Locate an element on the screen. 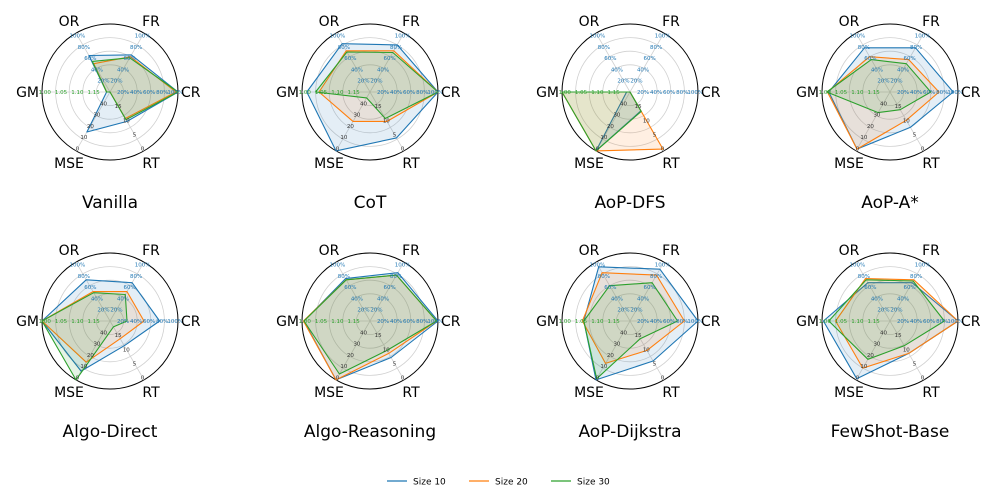 Image resolution: width=997 pixels, height=504 pixels. tick-label-rt: 0 is located at coordinates (923, 379).